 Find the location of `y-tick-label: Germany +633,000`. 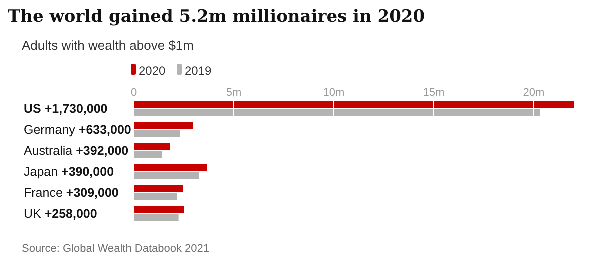

y-tick-label: Germany +633,000 is located at coordinates (78, 130).